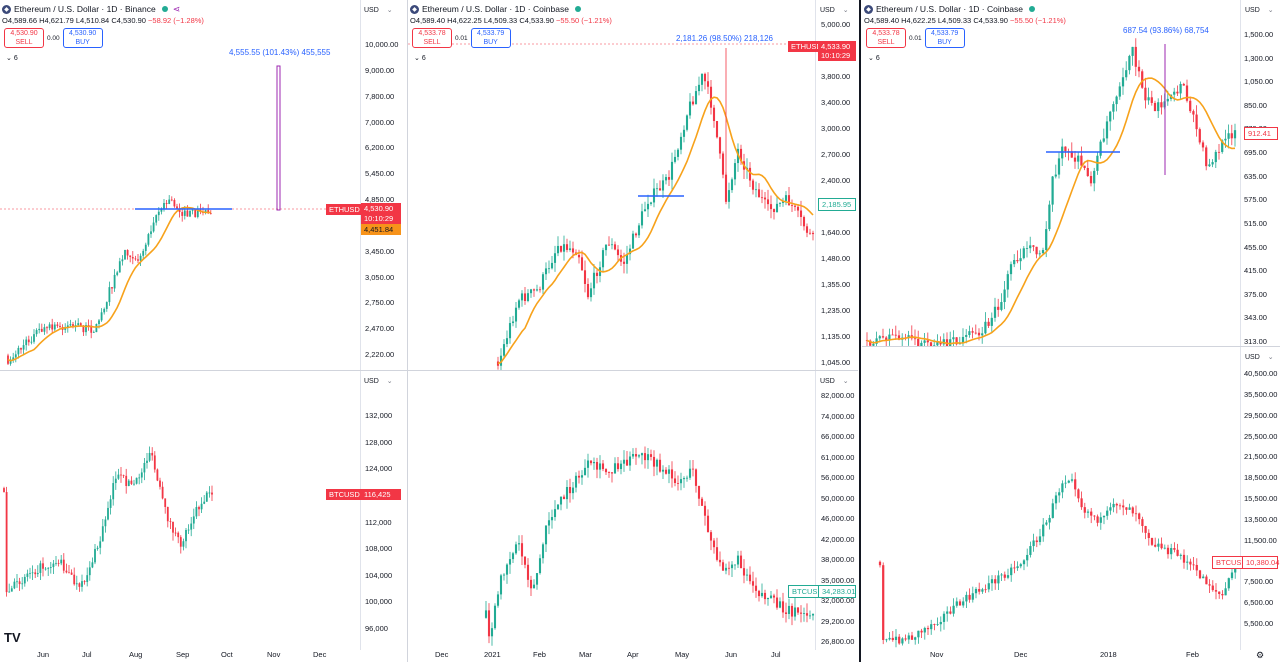 The image size is (1280, 662). I want to click on sell-button: 4,530.90 SELL, so click(24, 38).